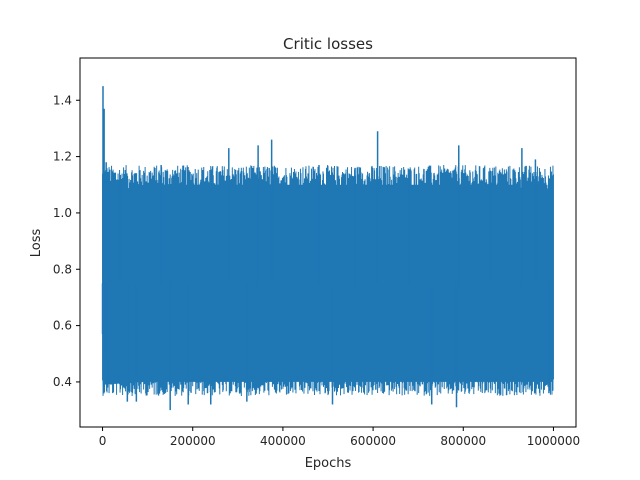 The width and height of the screenshot is (640, 480). What do you see at coordinates (103, 441) in the screenshot?
I see `x-tick-label: 0` at bounding box center [103, 441].